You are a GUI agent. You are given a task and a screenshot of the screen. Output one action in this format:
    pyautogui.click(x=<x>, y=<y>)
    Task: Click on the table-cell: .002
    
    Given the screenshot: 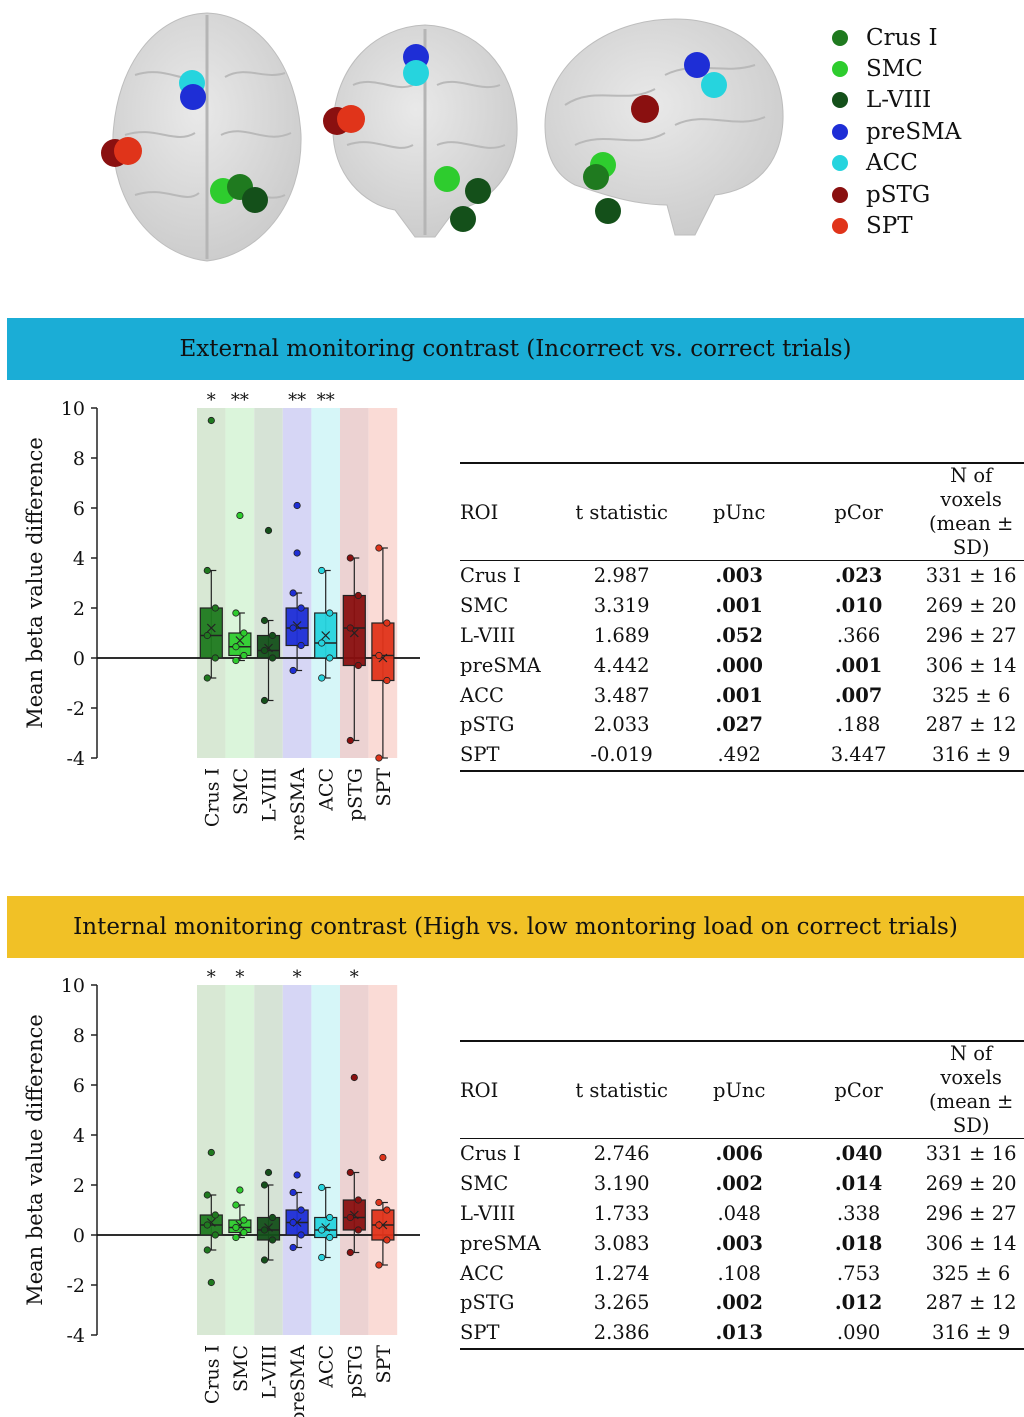 What is the action you would take?
    pyautogui.click(x=739, y=1303)
    